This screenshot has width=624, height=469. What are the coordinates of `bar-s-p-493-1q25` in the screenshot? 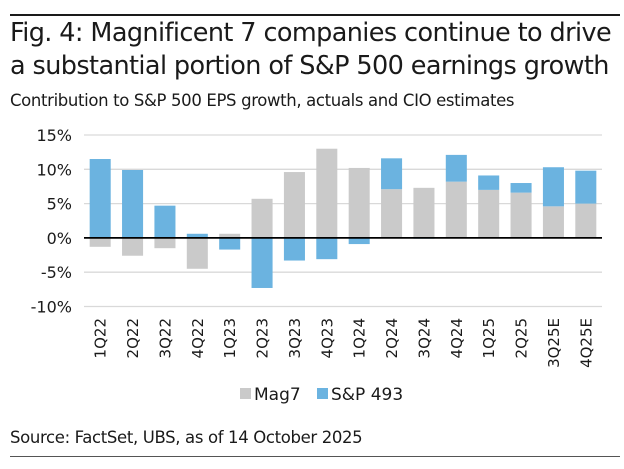 It's located at (489, 182).